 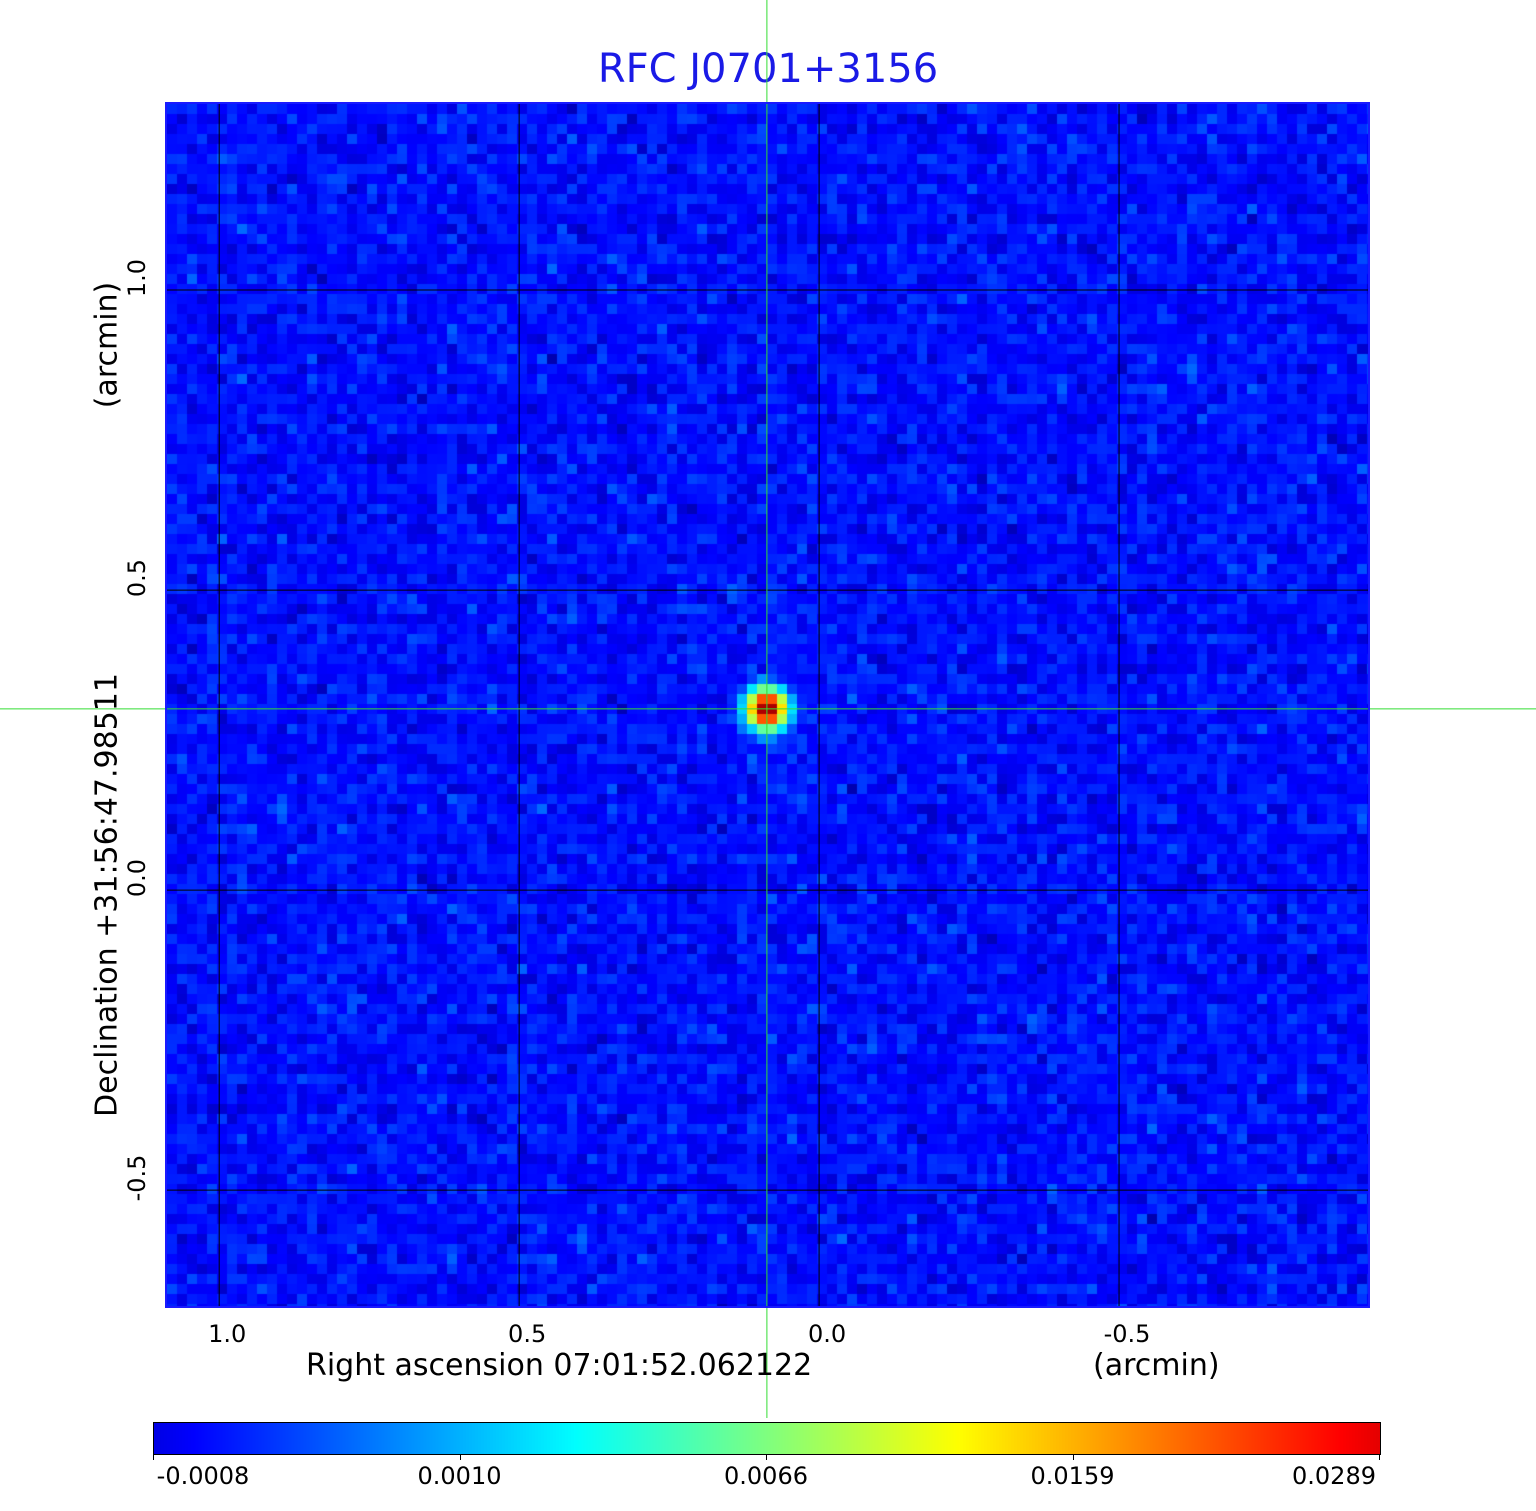 I want to click on y-tick-label: 0.0, so click(x=137, y=878).